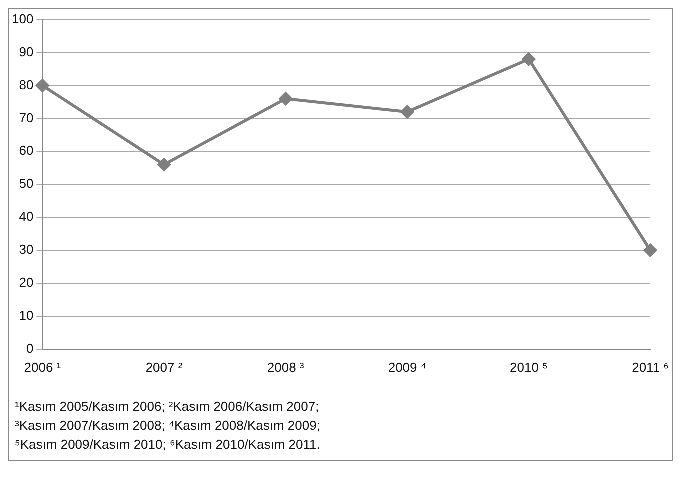  What do you see at coordinates (26, 52) in the screenshot?
I see `y-tick-label: 90` at bounding box center [26, 52].